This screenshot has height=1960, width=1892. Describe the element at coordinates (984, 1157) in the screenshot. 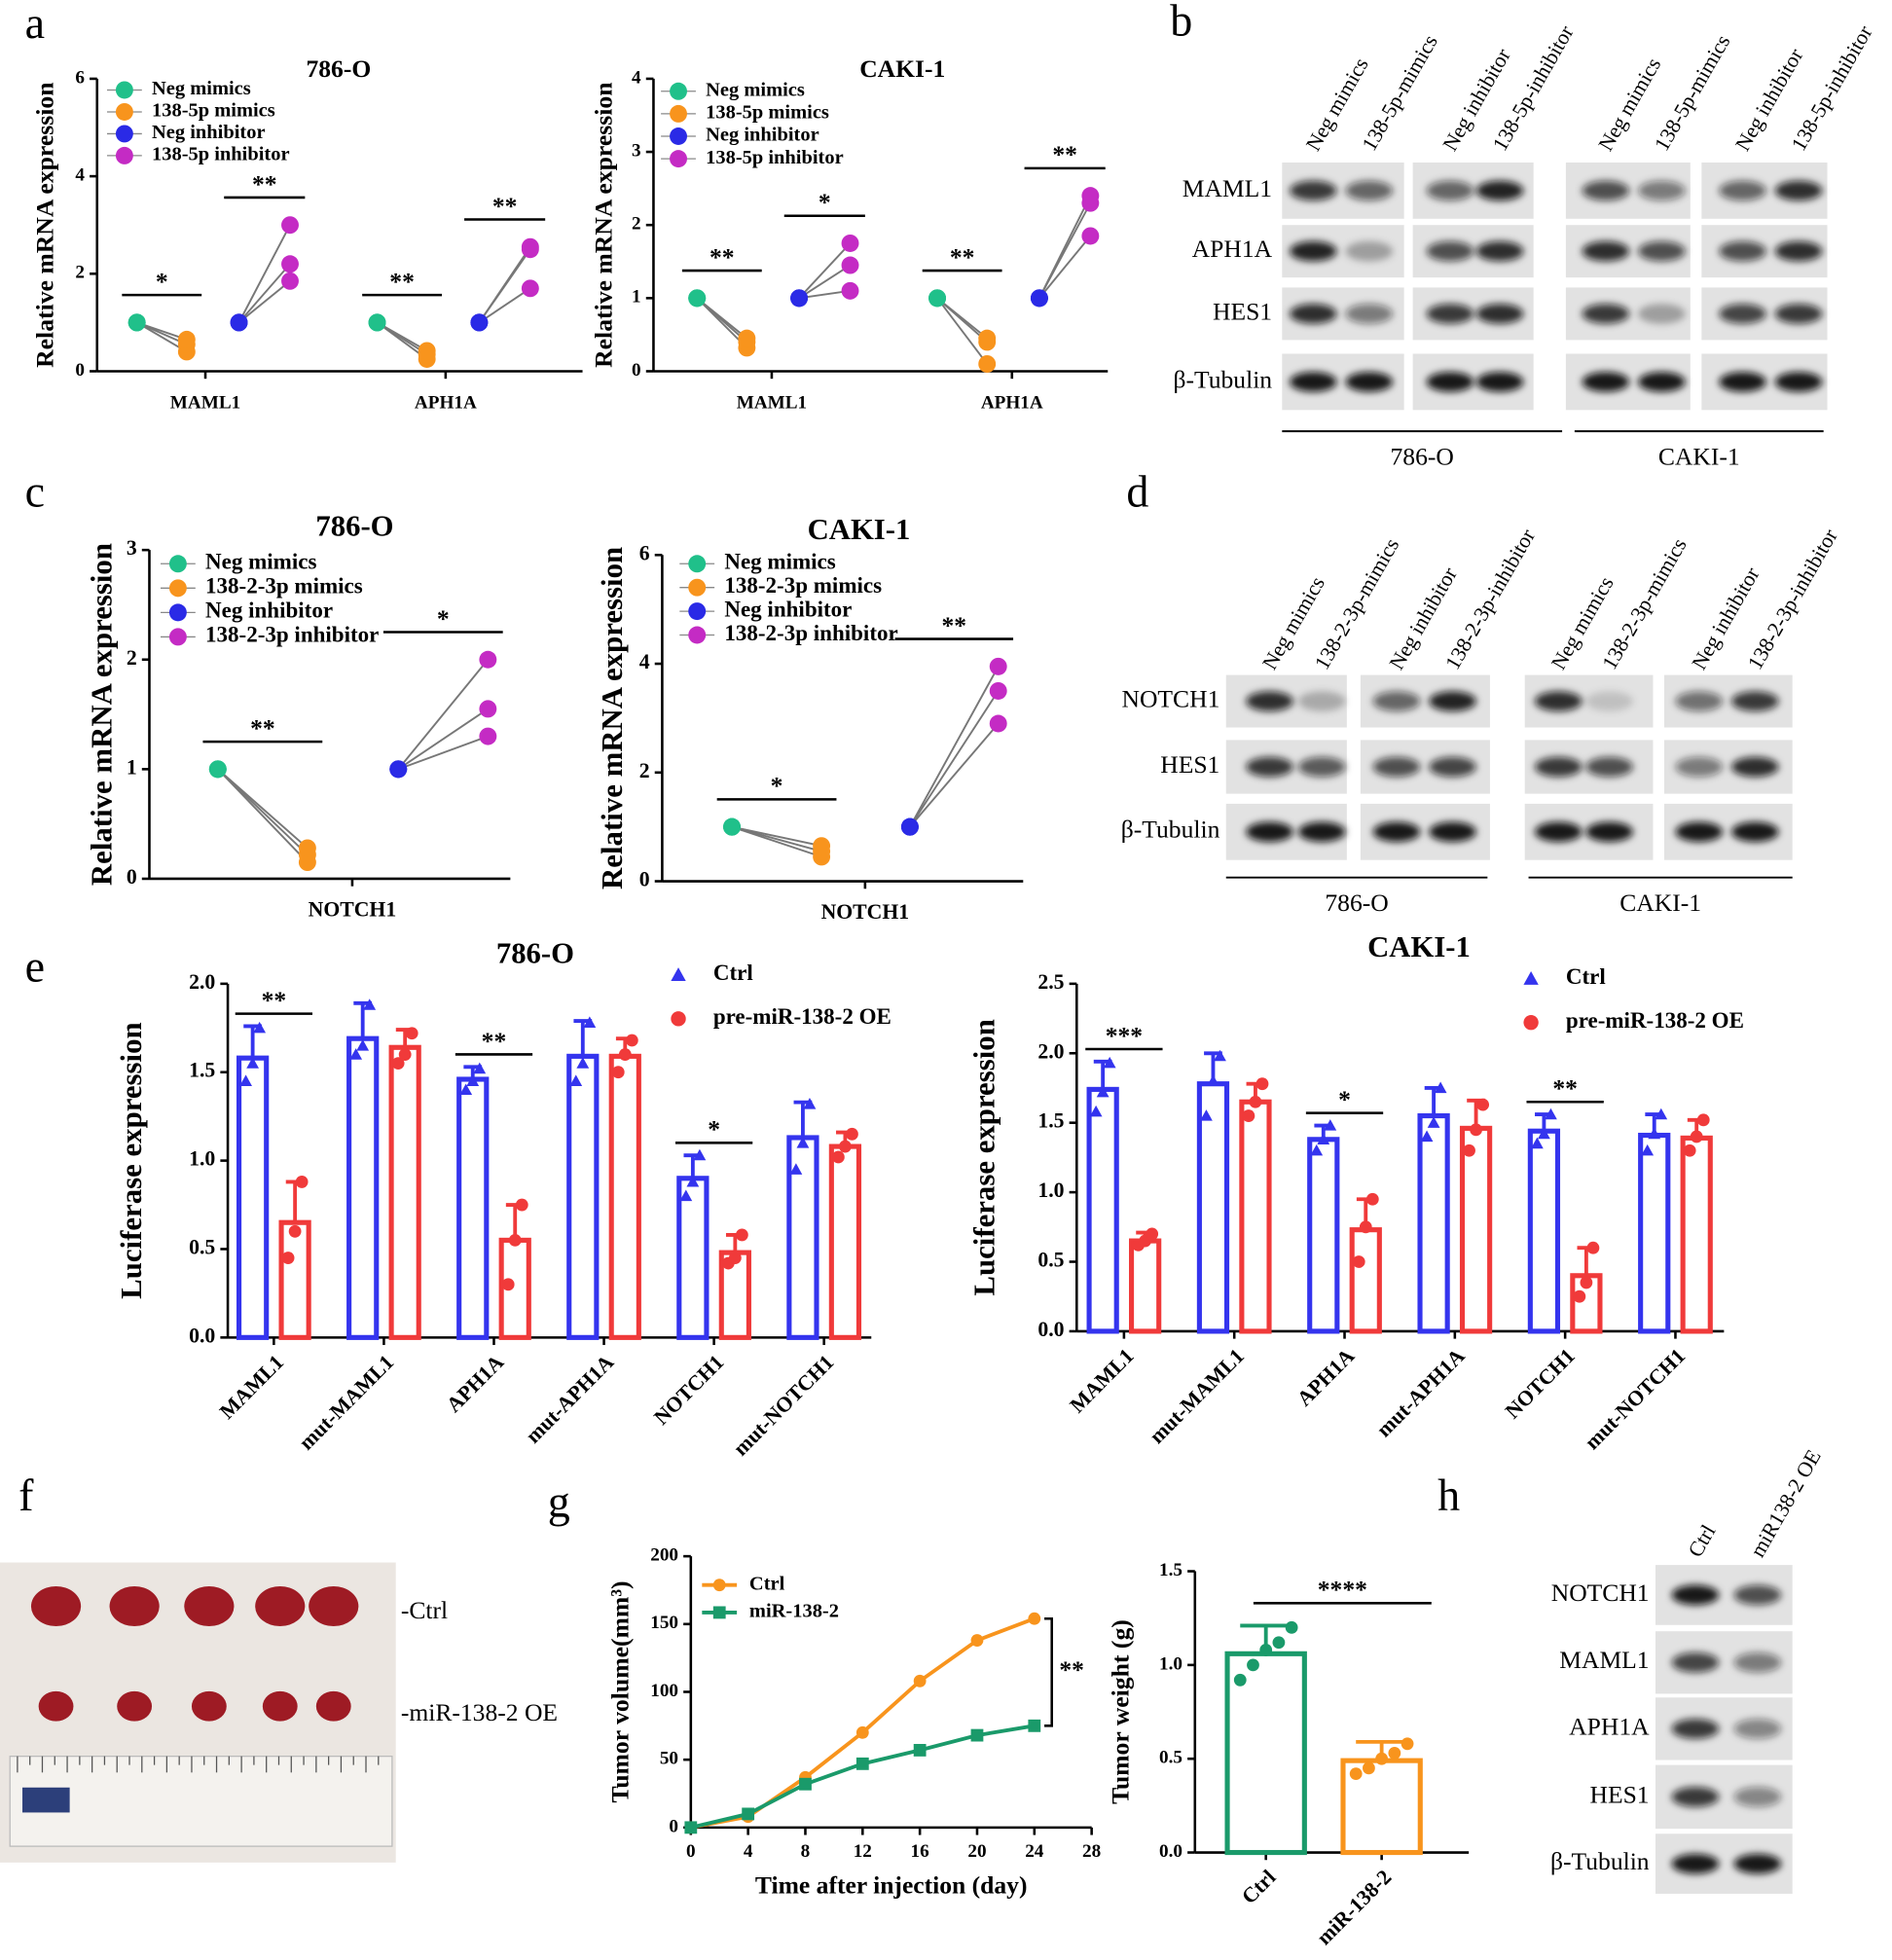

I see `y-axis-label: Luciferase expression` at that location.